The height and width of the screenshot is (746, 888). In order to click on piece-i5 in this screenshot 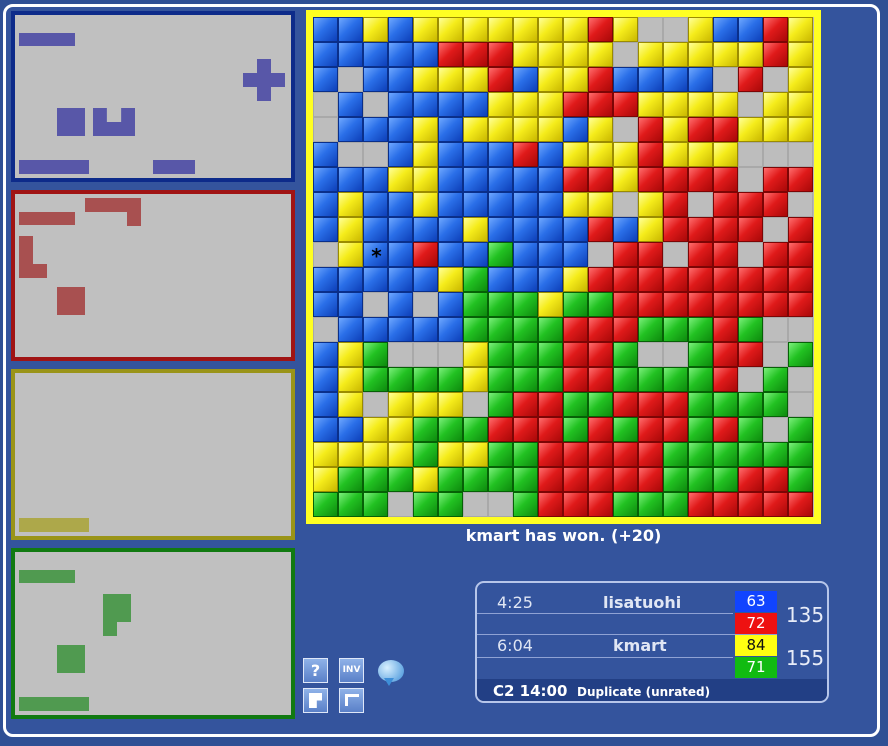, I will do `click(54, 704)`.